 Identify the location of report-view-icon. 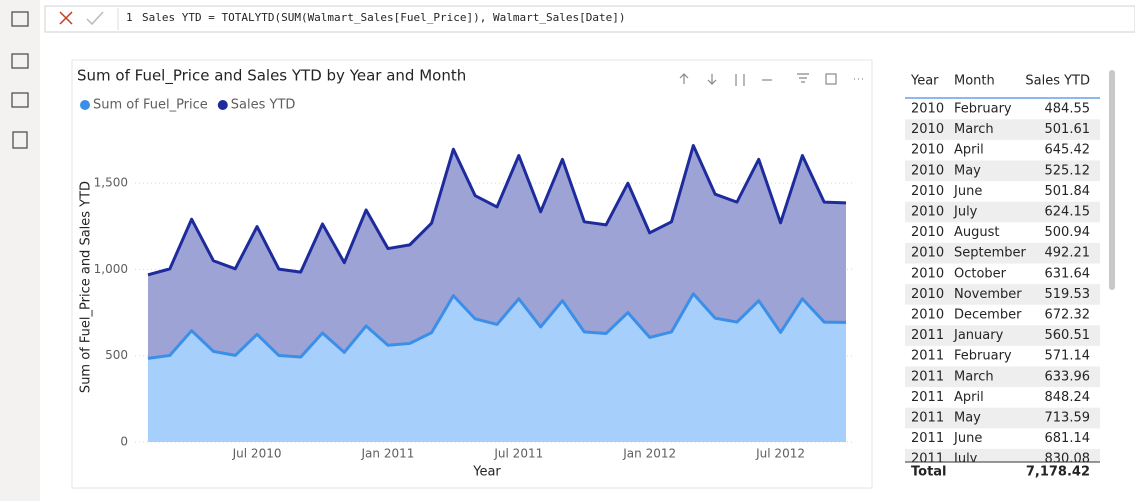
(20, 19).